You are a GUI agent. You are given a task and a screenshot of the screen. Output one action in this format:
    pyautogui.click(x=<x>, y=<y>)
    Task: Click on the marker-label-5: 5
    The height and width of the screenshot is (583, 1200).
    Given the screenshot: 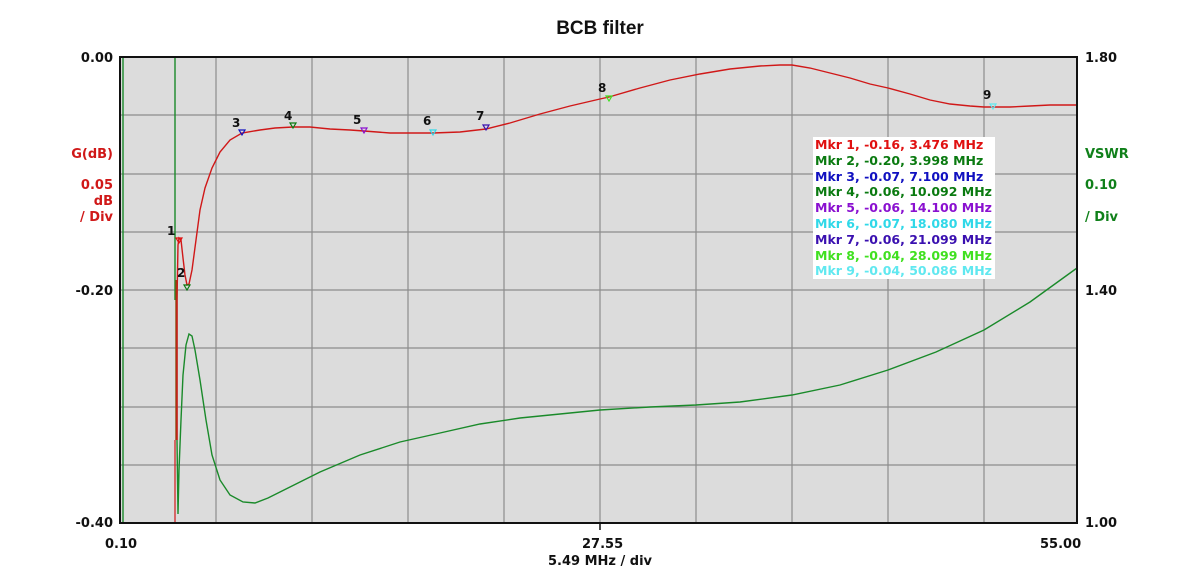 What is the action you would take?
    pyautogui.click(x=357, y=120)
    